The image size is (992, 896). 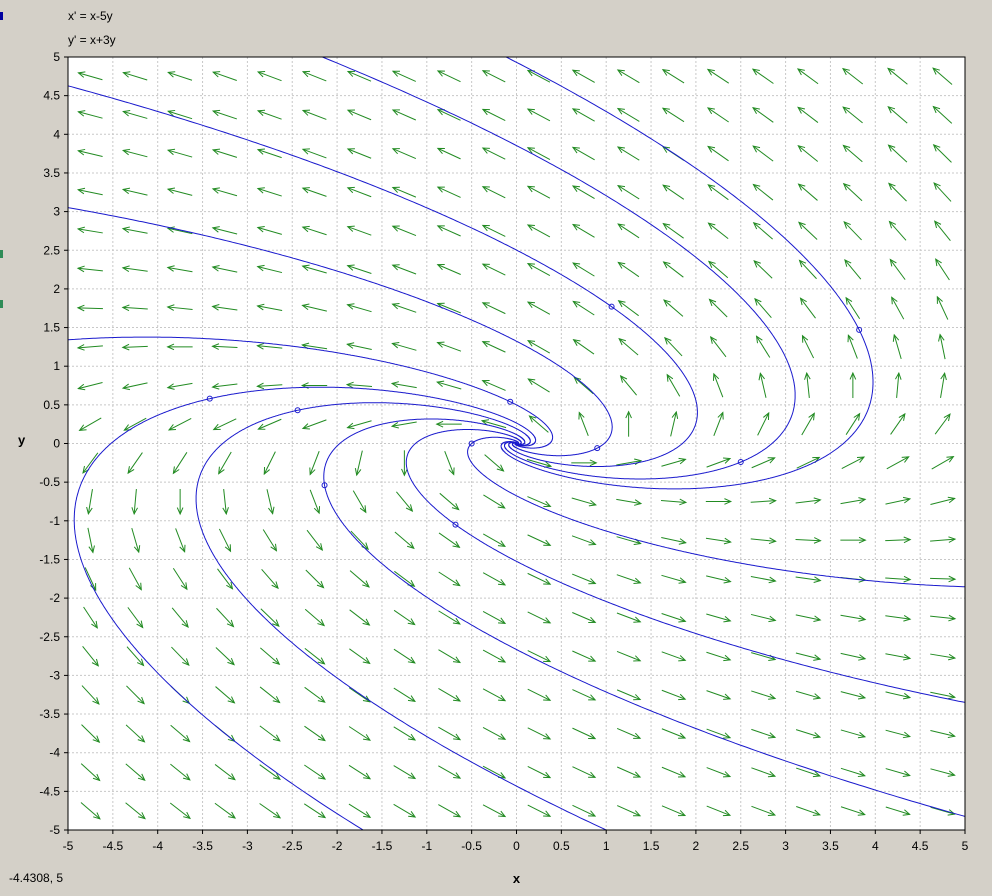 What do you see at coordinates (830, 846) in the screenshot?
I see `x-tick-label: 3.5` at bounding box center [830, 846].